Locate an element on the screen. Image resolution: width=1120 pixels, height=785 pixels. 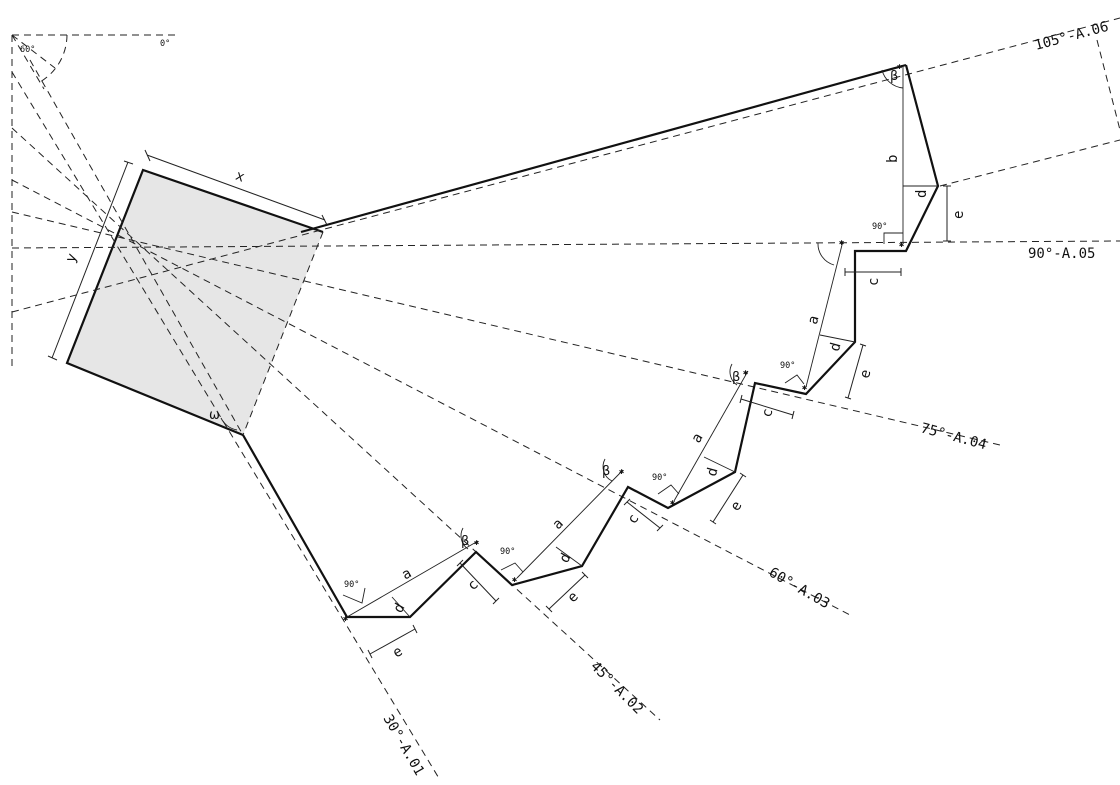
dim-c-label-1: c is located at coordinates (473, 585).